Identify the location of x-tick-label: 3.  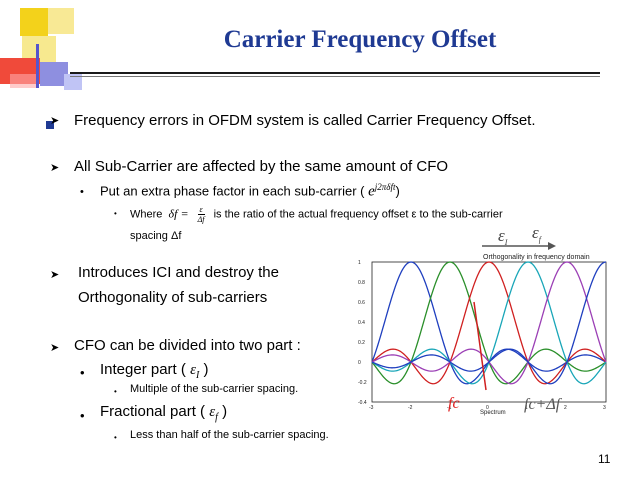
(604, 408).